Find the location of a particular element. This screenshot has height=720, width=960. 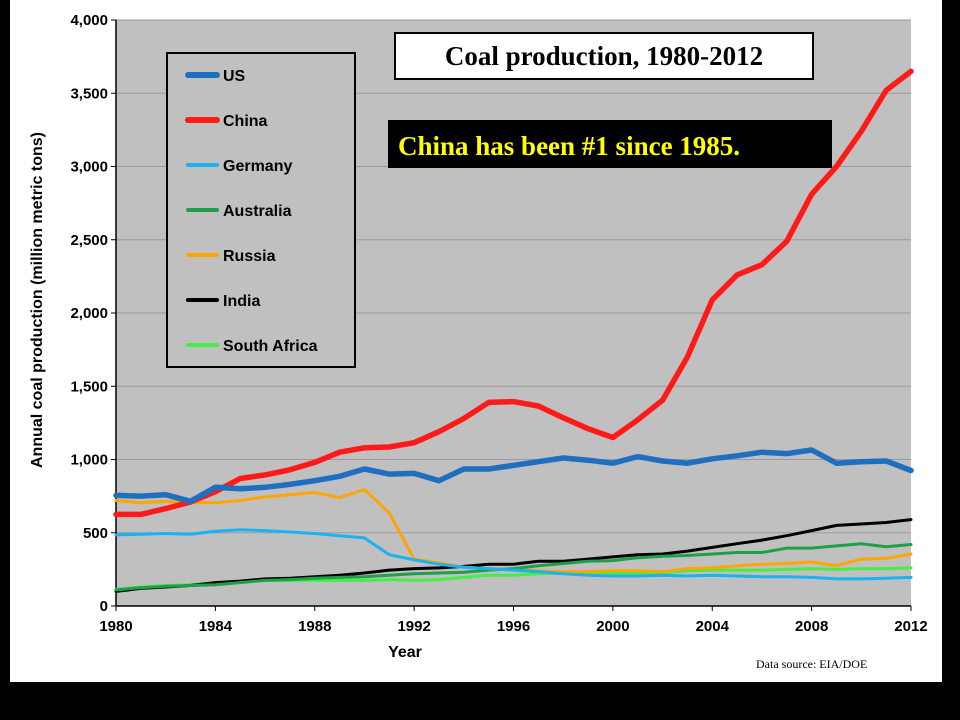

legend-label-russia: Russia is located at coordinates (249, 256).